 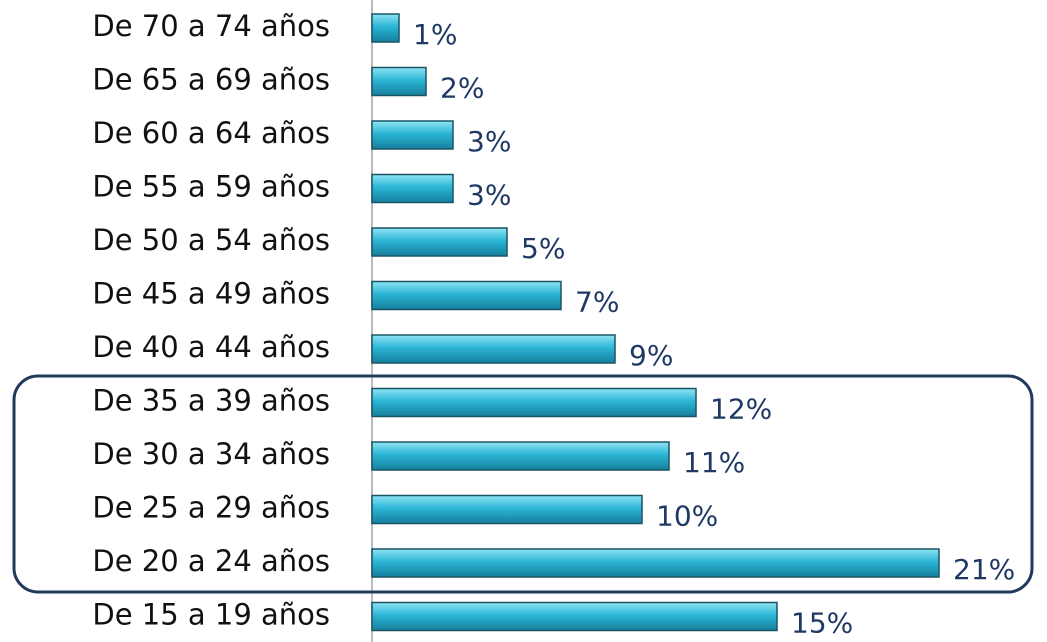 I want to click on category-label: De 70 a 74 años, so click(x=211, y=26).